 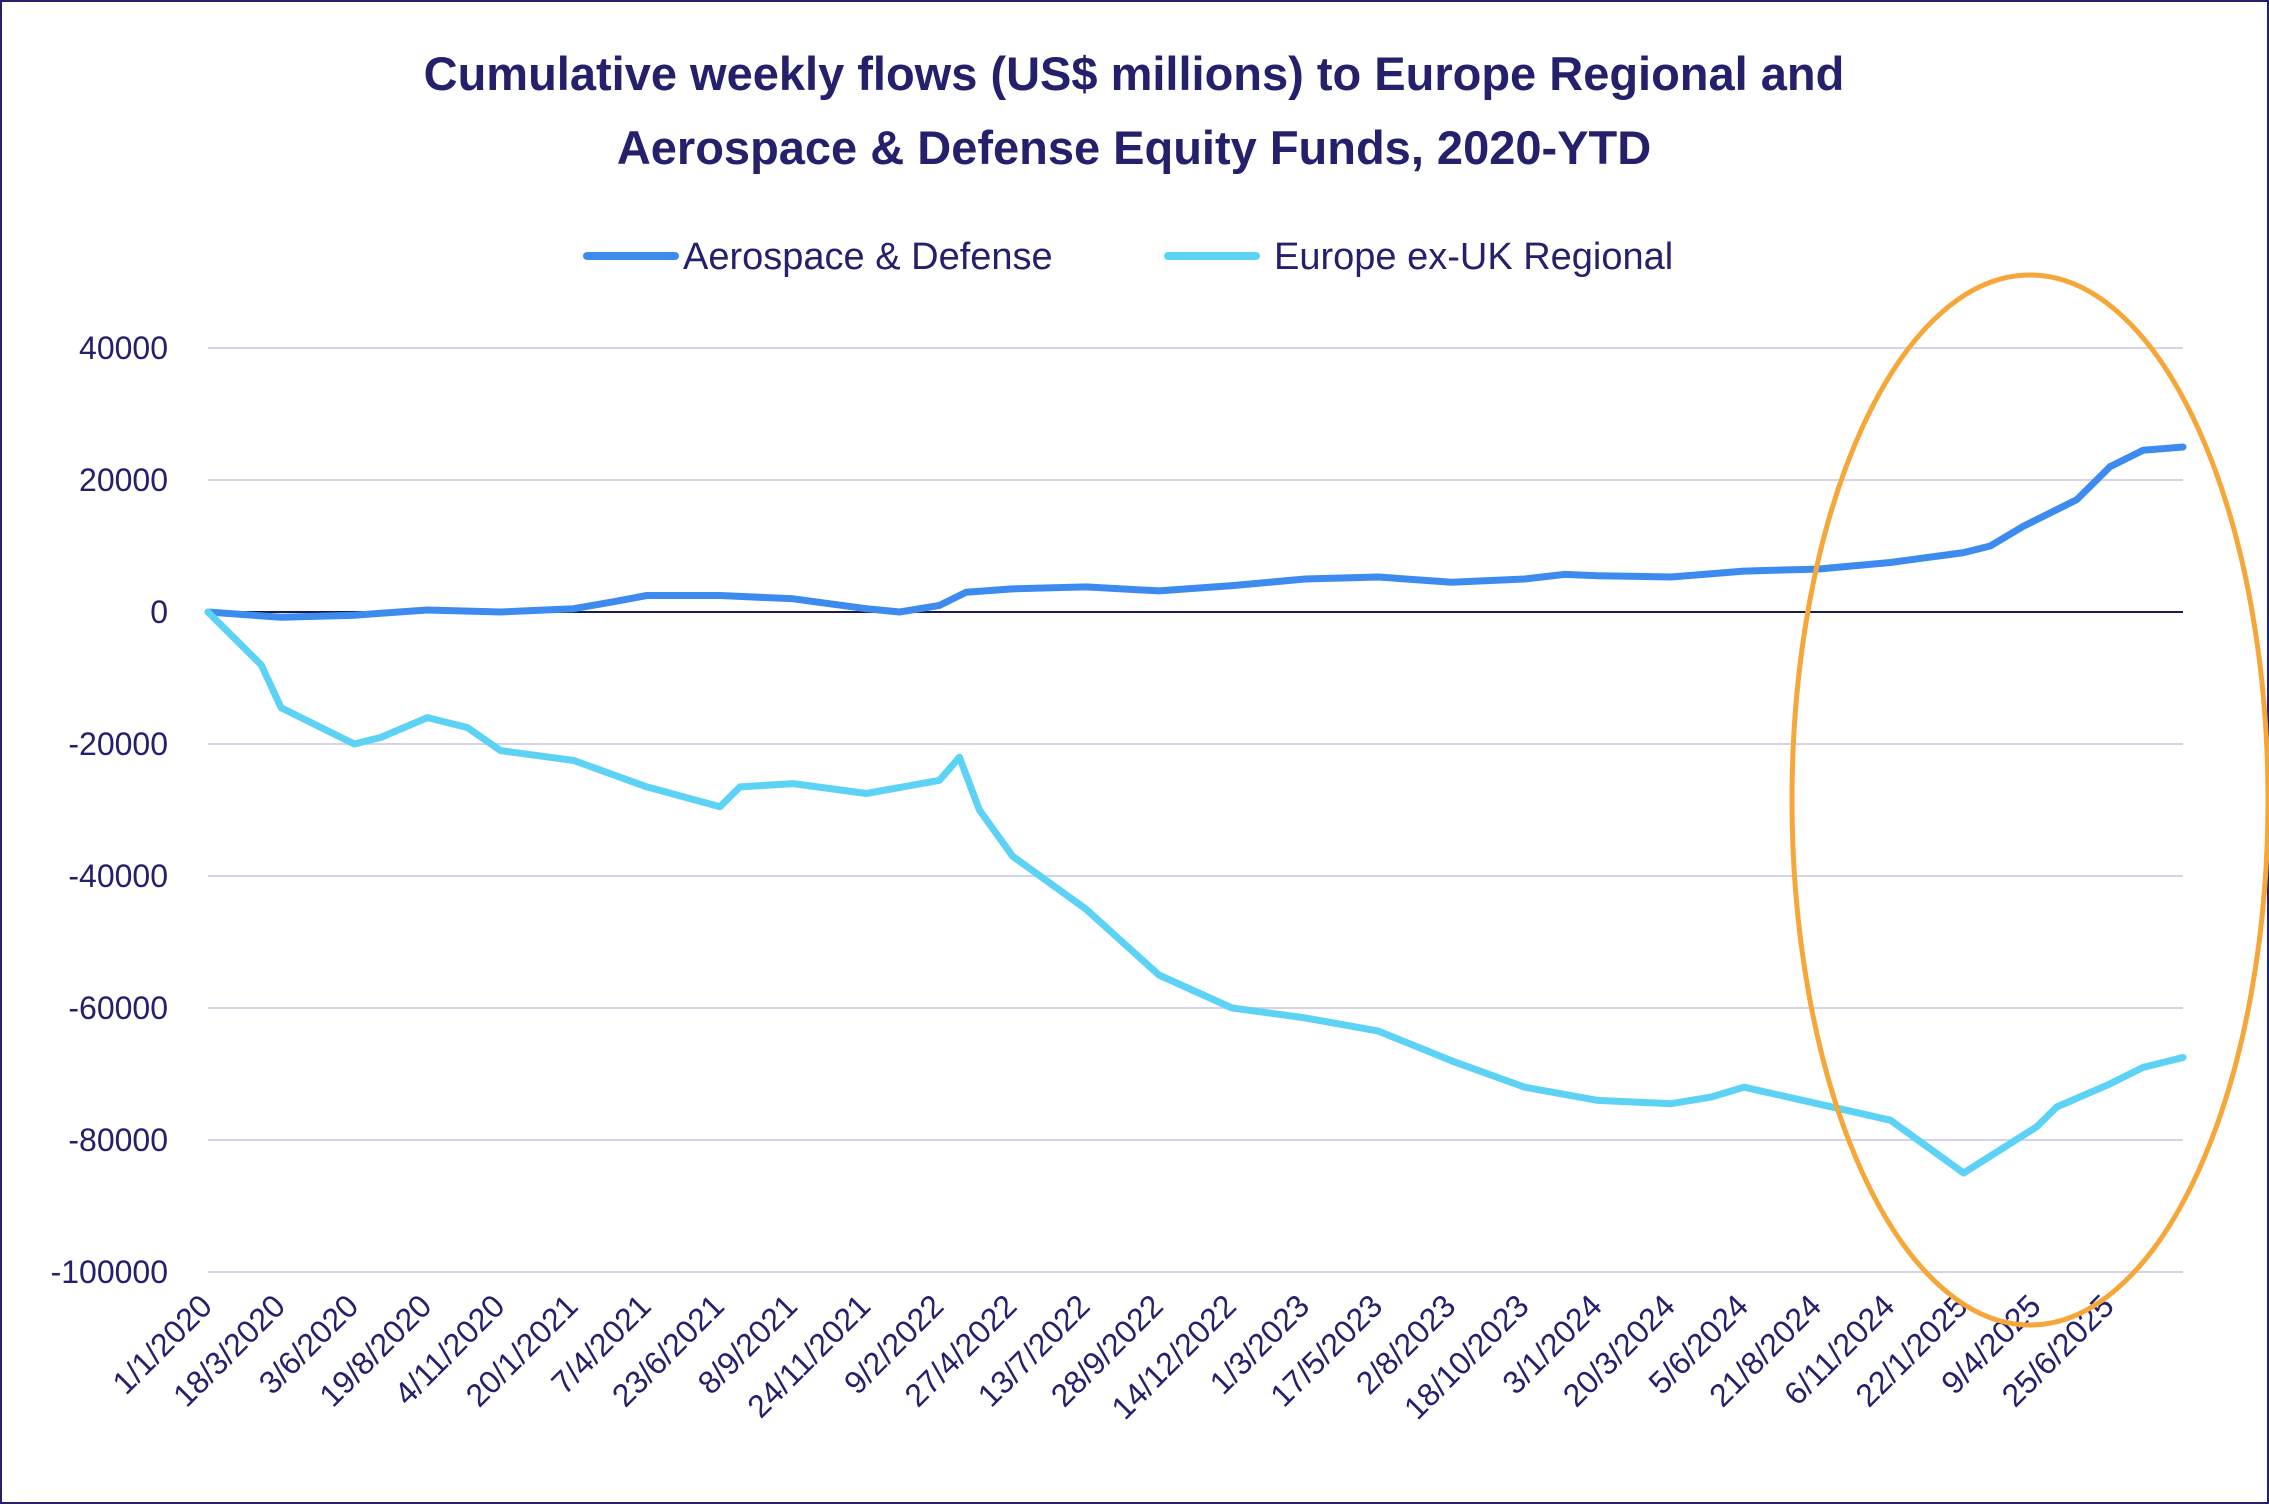 What do you see at coordinates (2029, 800) in the screenshot?
I see `highlight-ellipse` at bounding box center [2029, 800].